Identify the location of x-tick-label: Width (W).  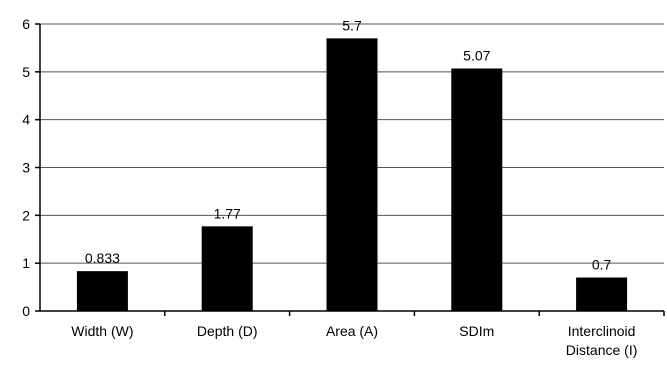
(102, 331).